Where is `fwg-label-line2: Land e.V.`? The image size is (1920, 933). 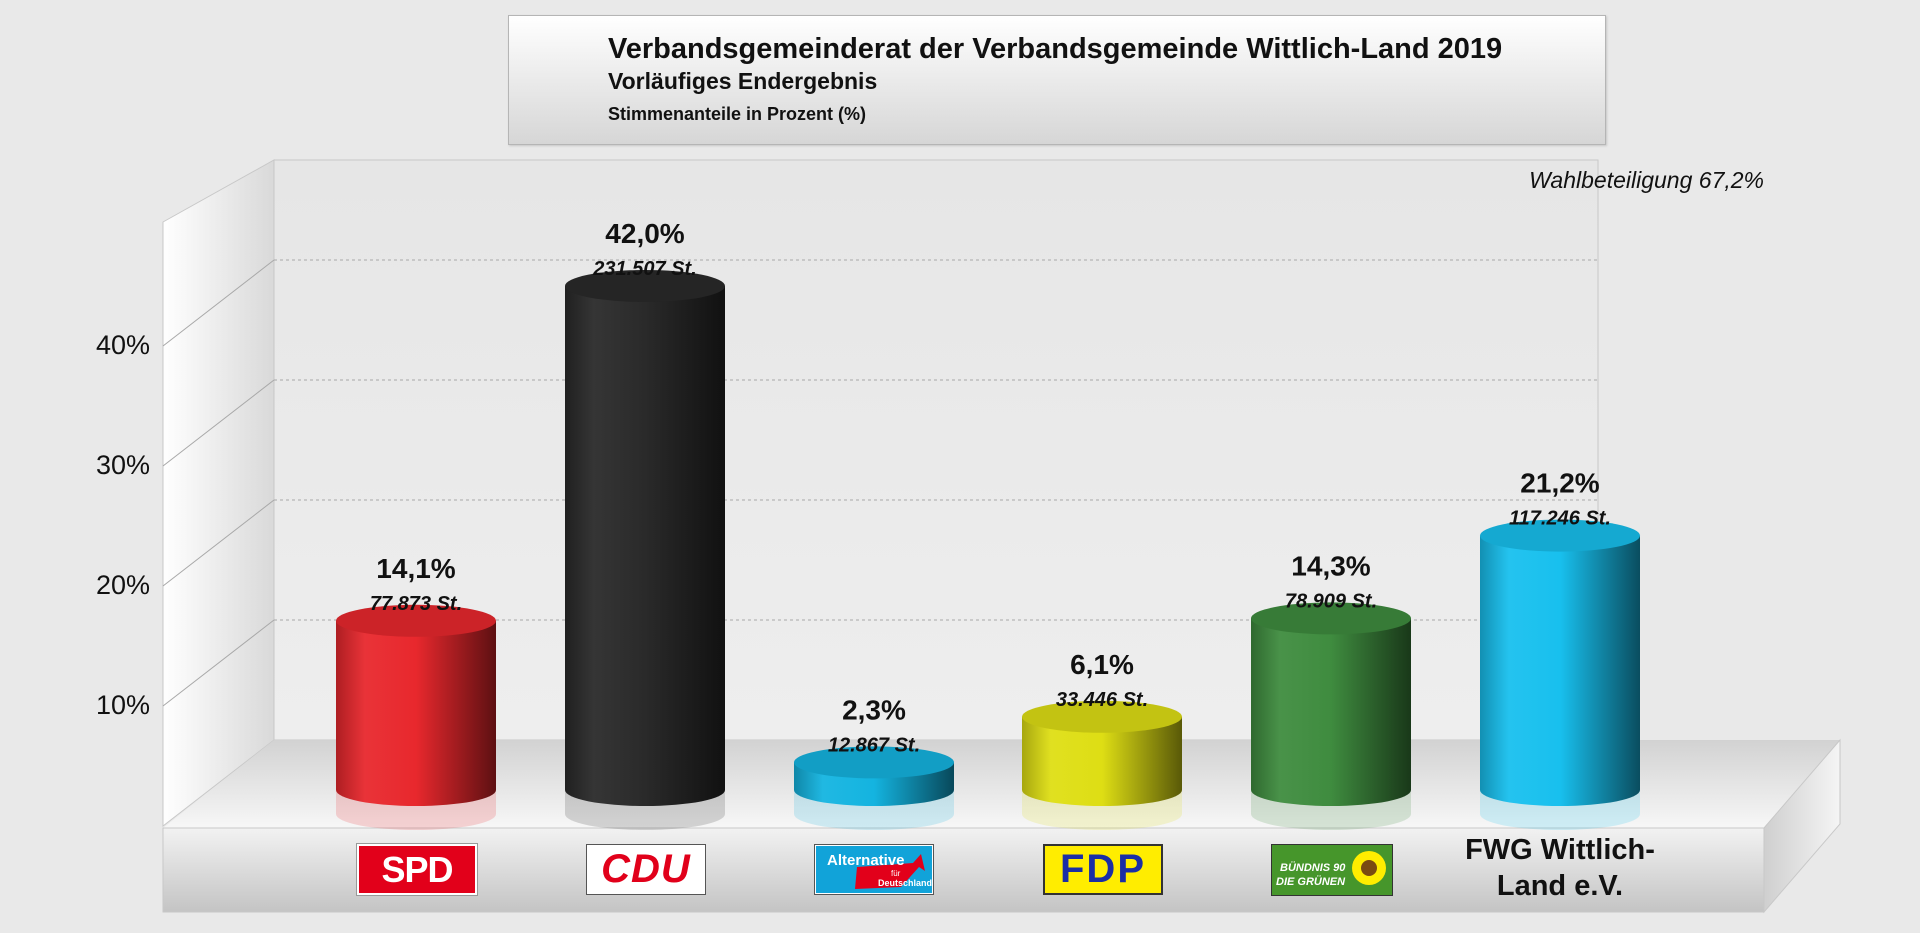 fwg-label-line2: Land e.V. is located at coordinates (1560, 886).